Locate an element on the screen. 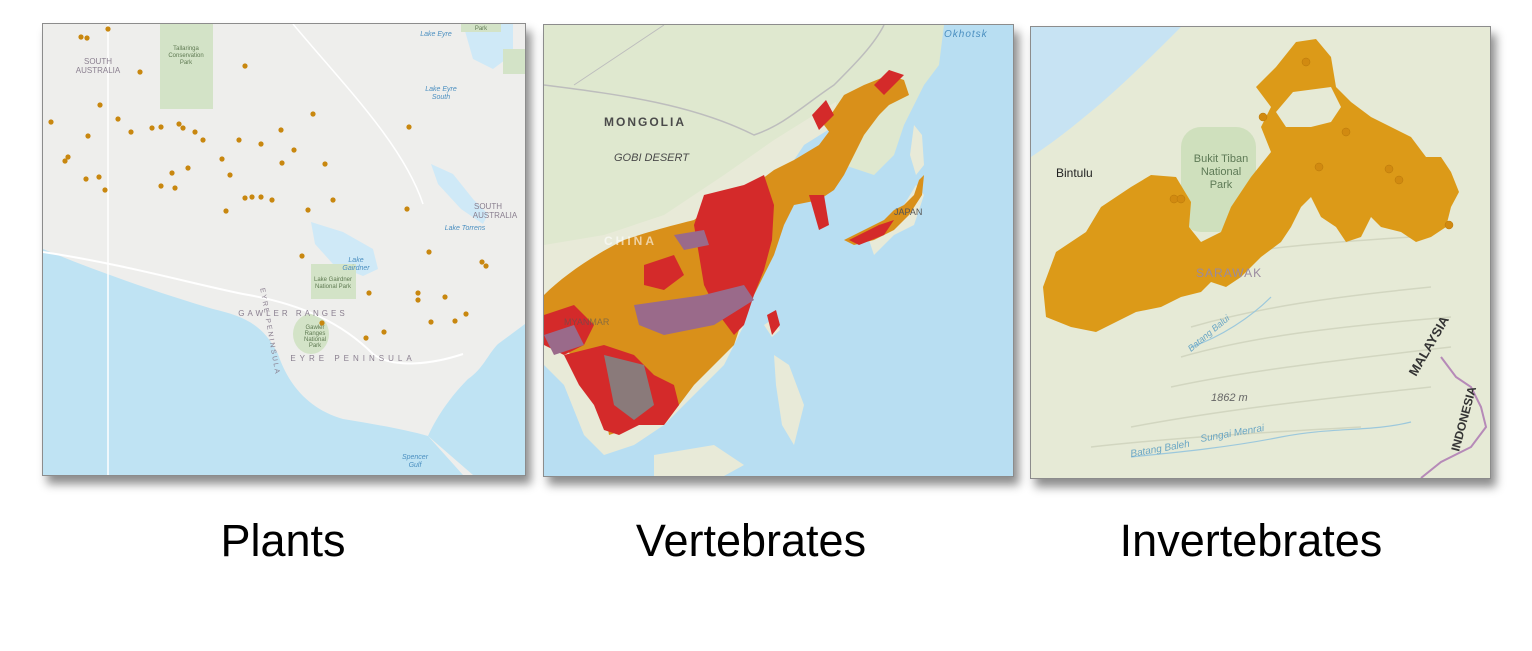 This screenshot has width=1532, height=651. park-label: National Park is located at coordinates (333, 287).